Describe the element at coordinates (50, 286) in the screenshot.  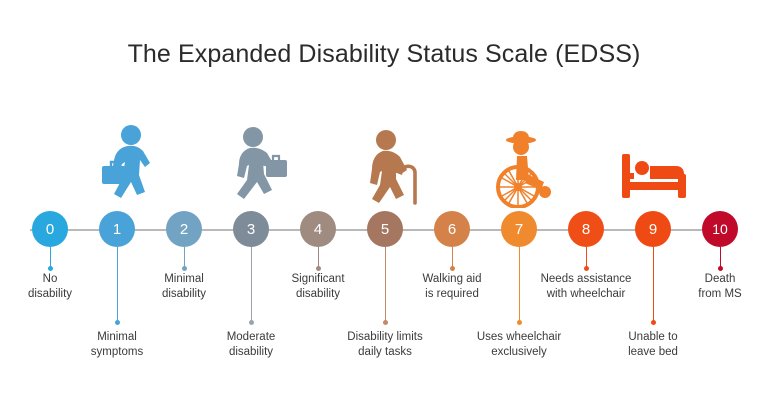
I see `scale-label-0: No disability` at that location.